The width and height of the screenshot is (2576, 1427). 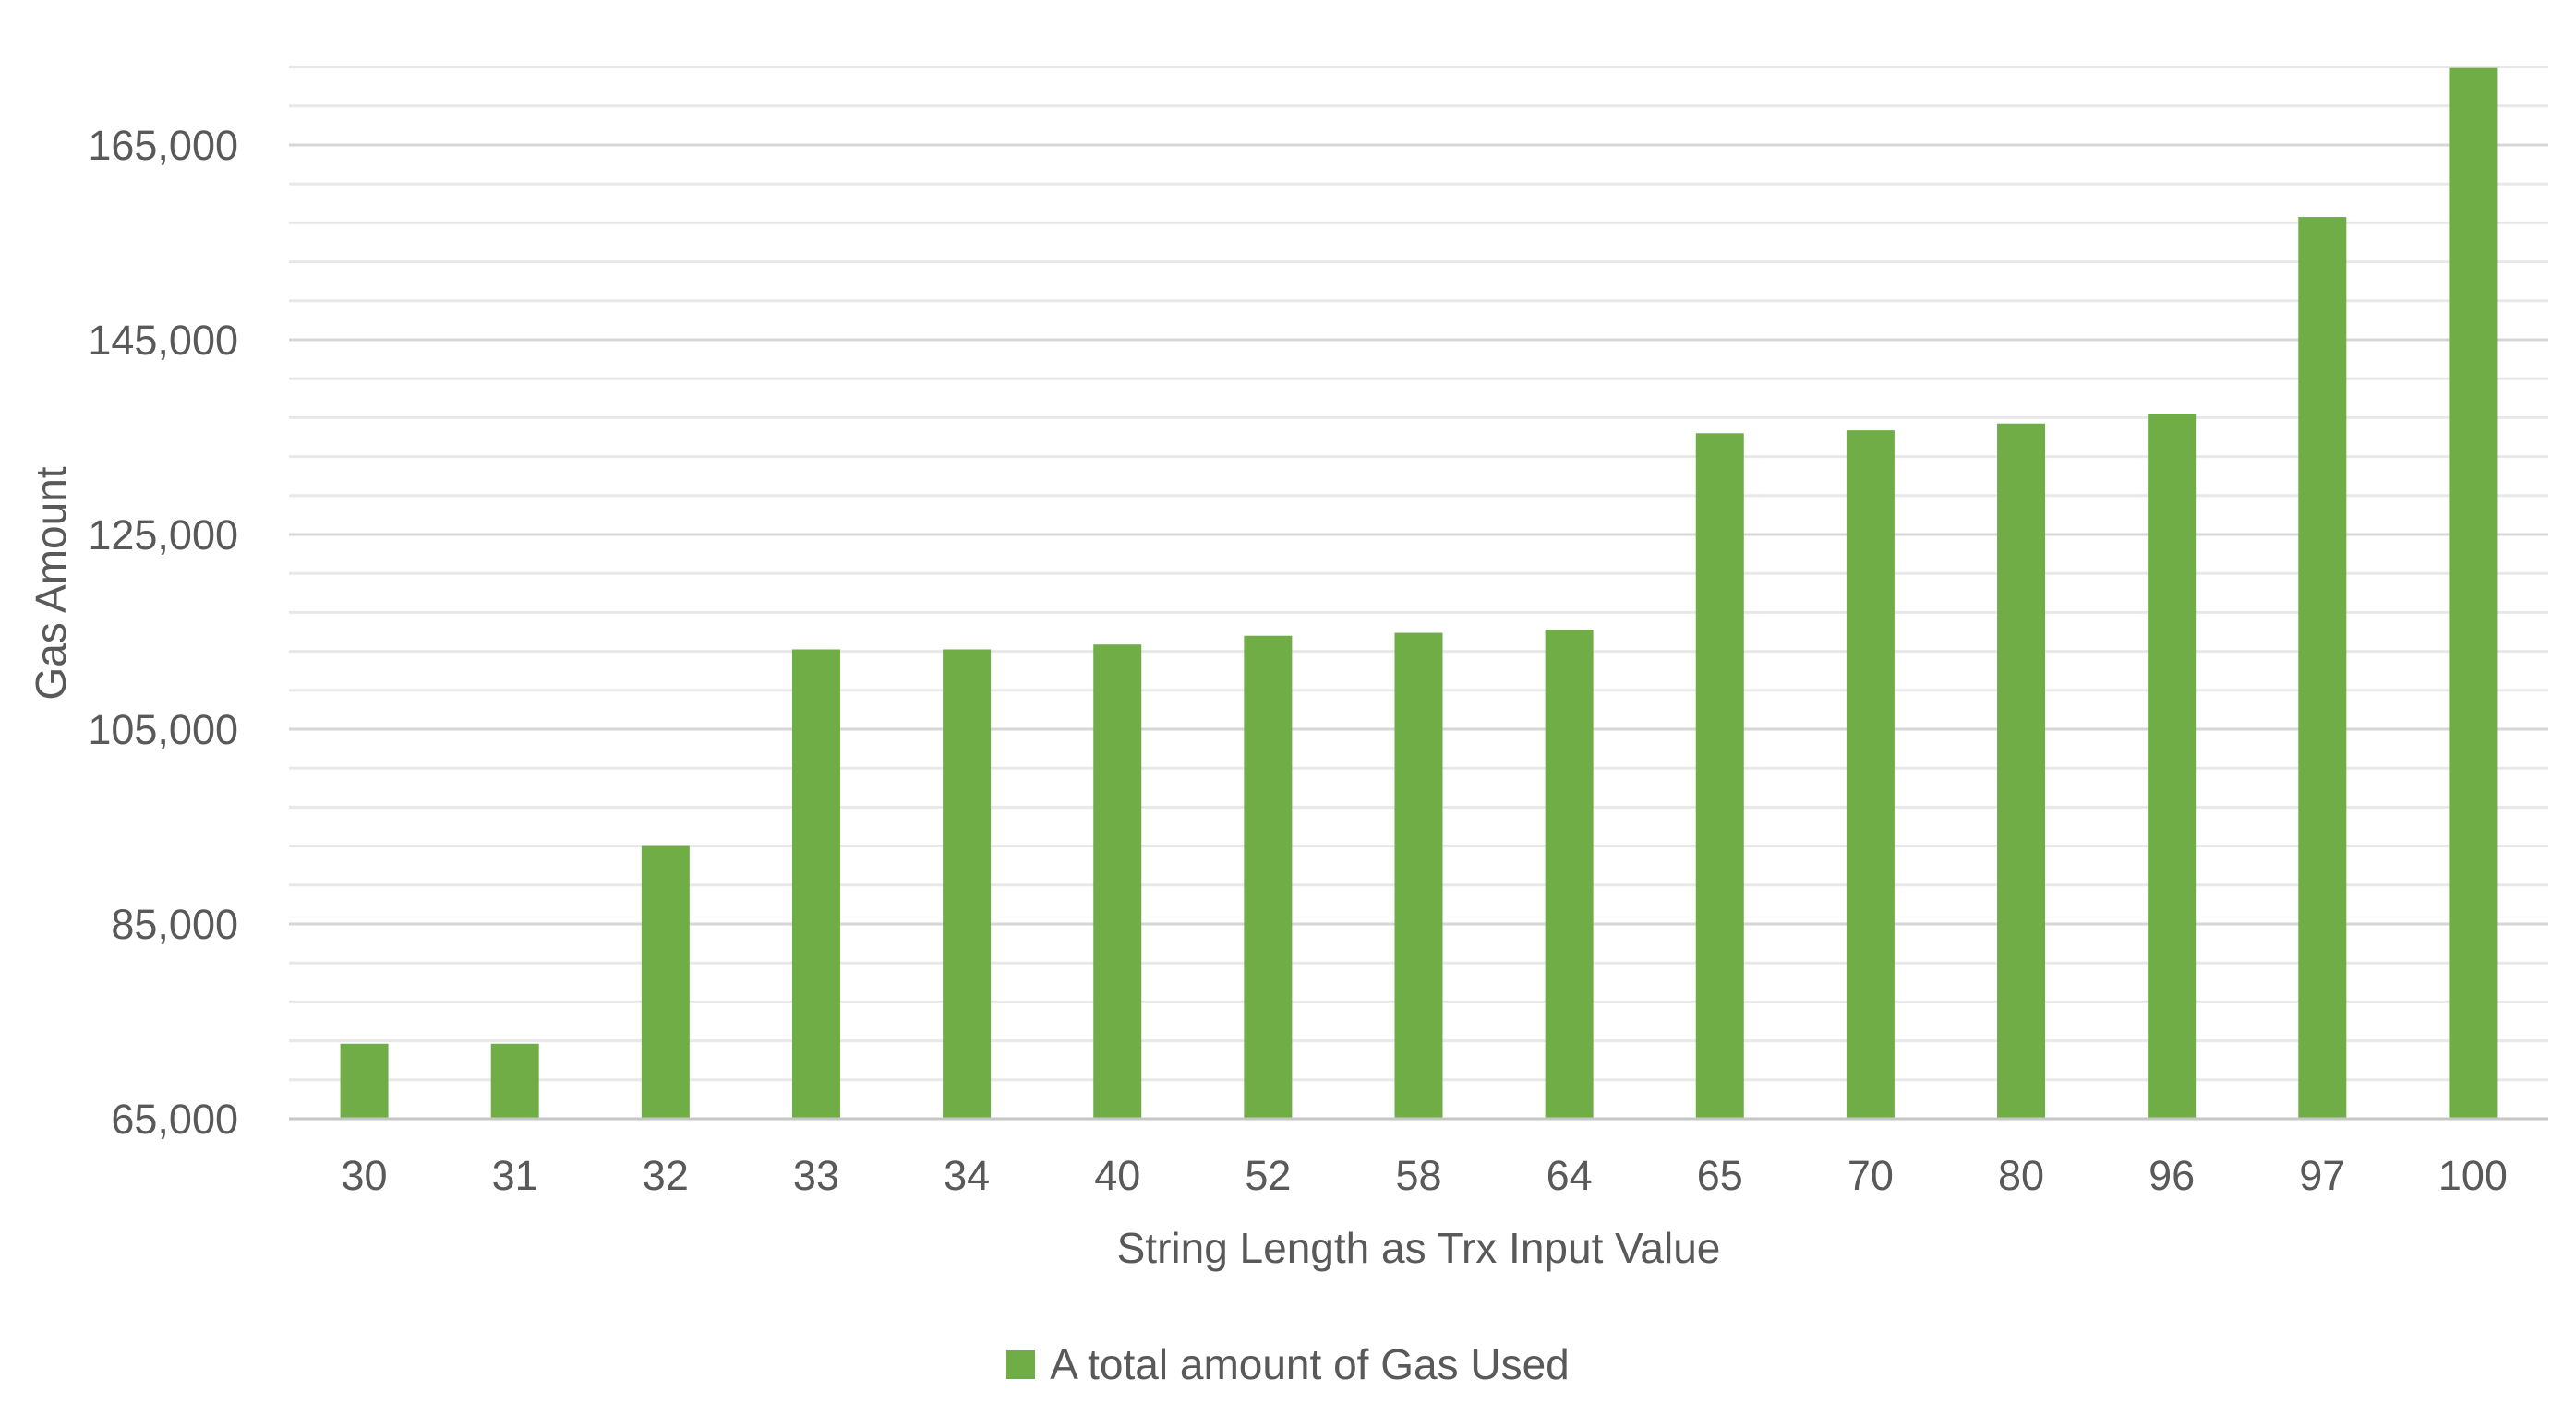 I want to click on x-tick-label: 58, so click(x=1418, y=1175).